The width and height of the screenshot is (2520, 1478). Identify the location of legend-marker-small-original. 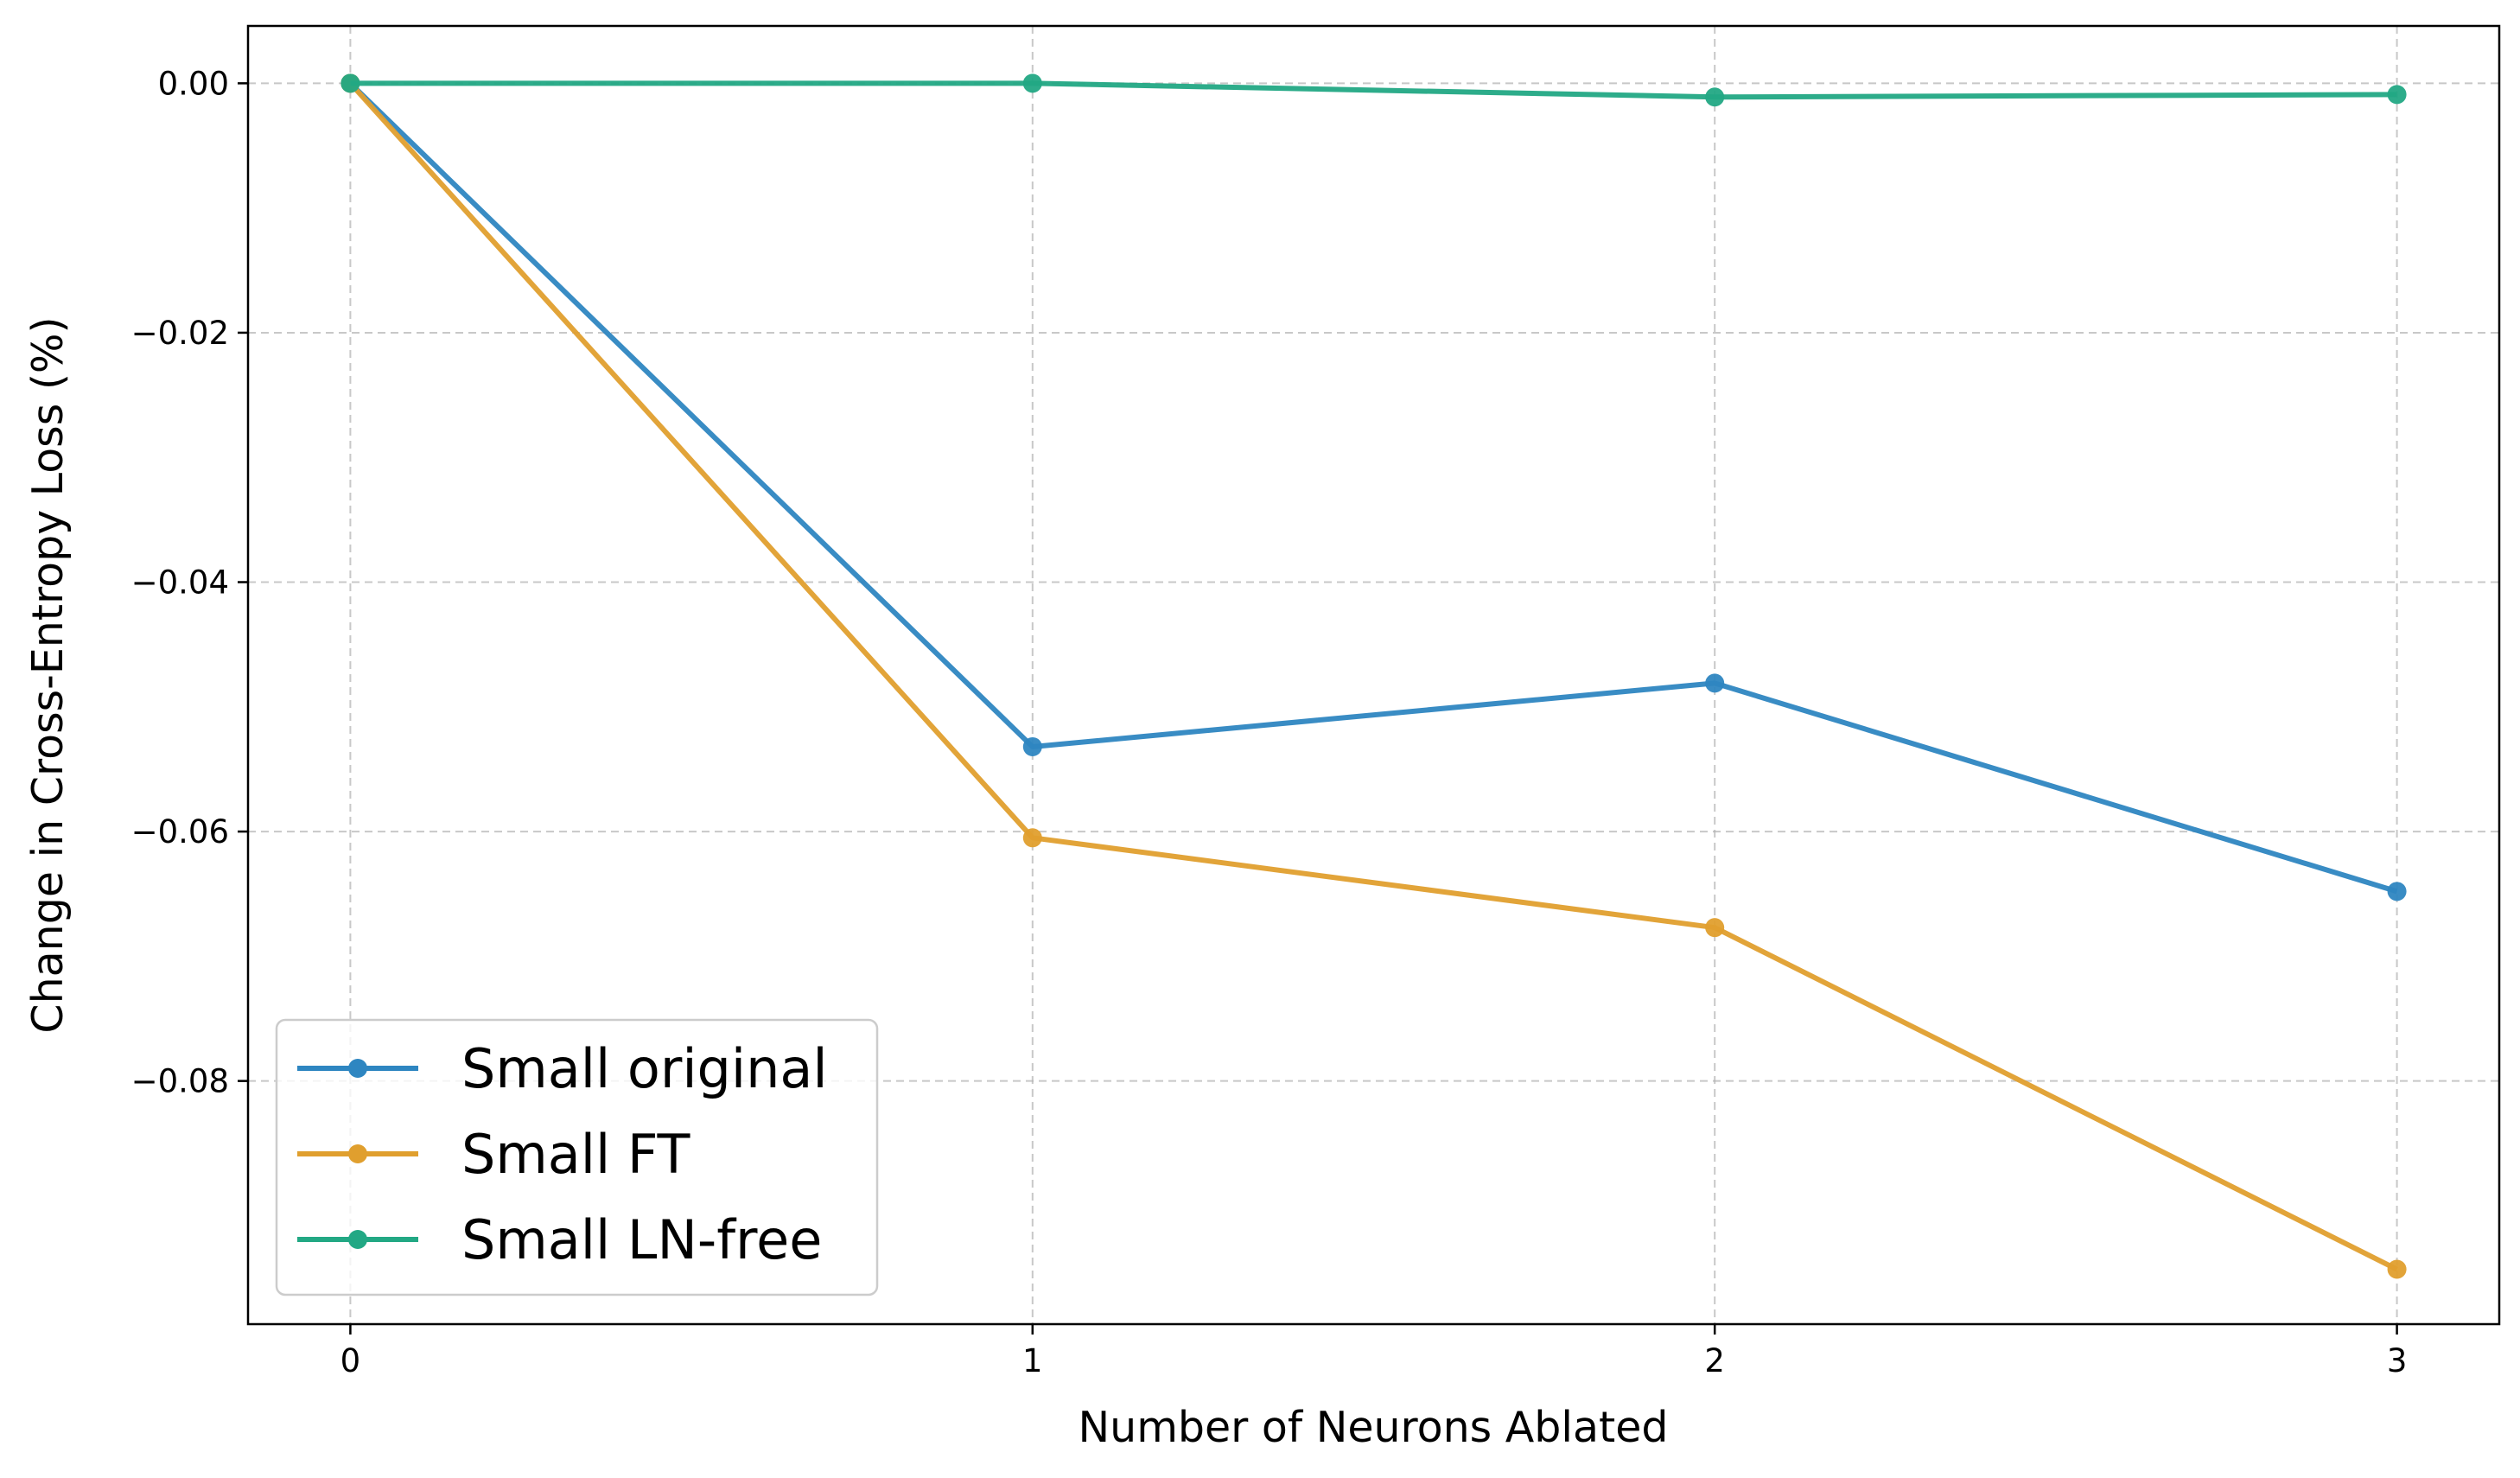
(357, 1068).